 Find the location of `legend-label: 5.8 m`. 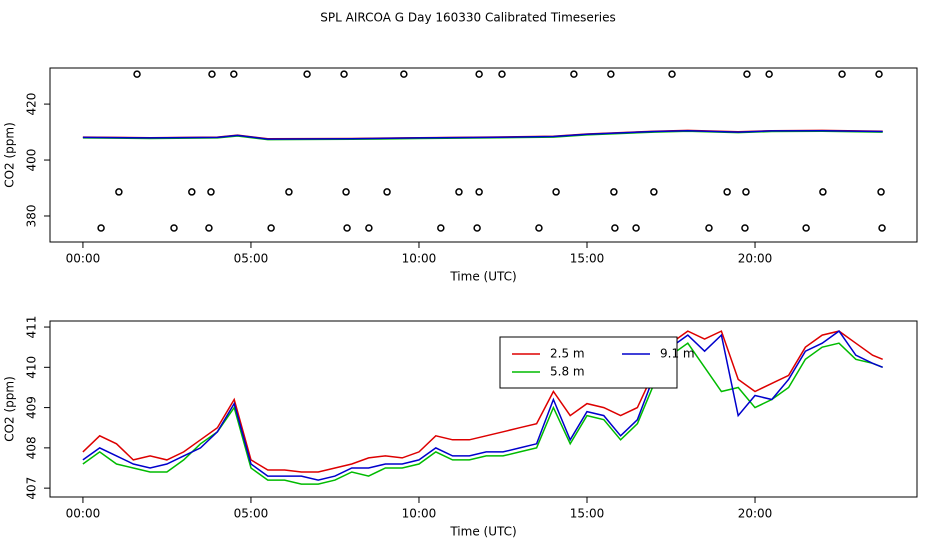

legend-label: 5.8 m is located at coordinates (567, 372).